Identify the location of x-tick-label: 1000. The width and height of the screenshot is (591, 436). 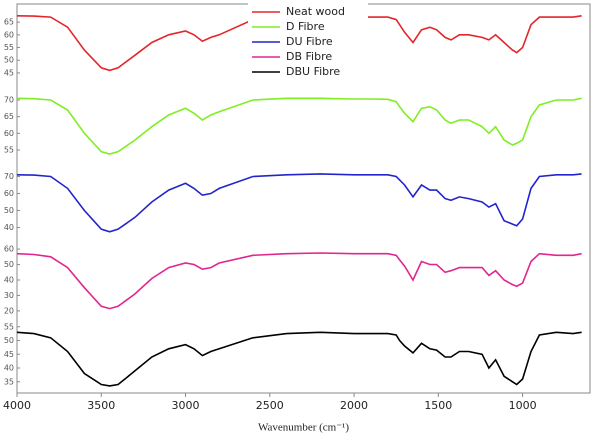
(523, 405).